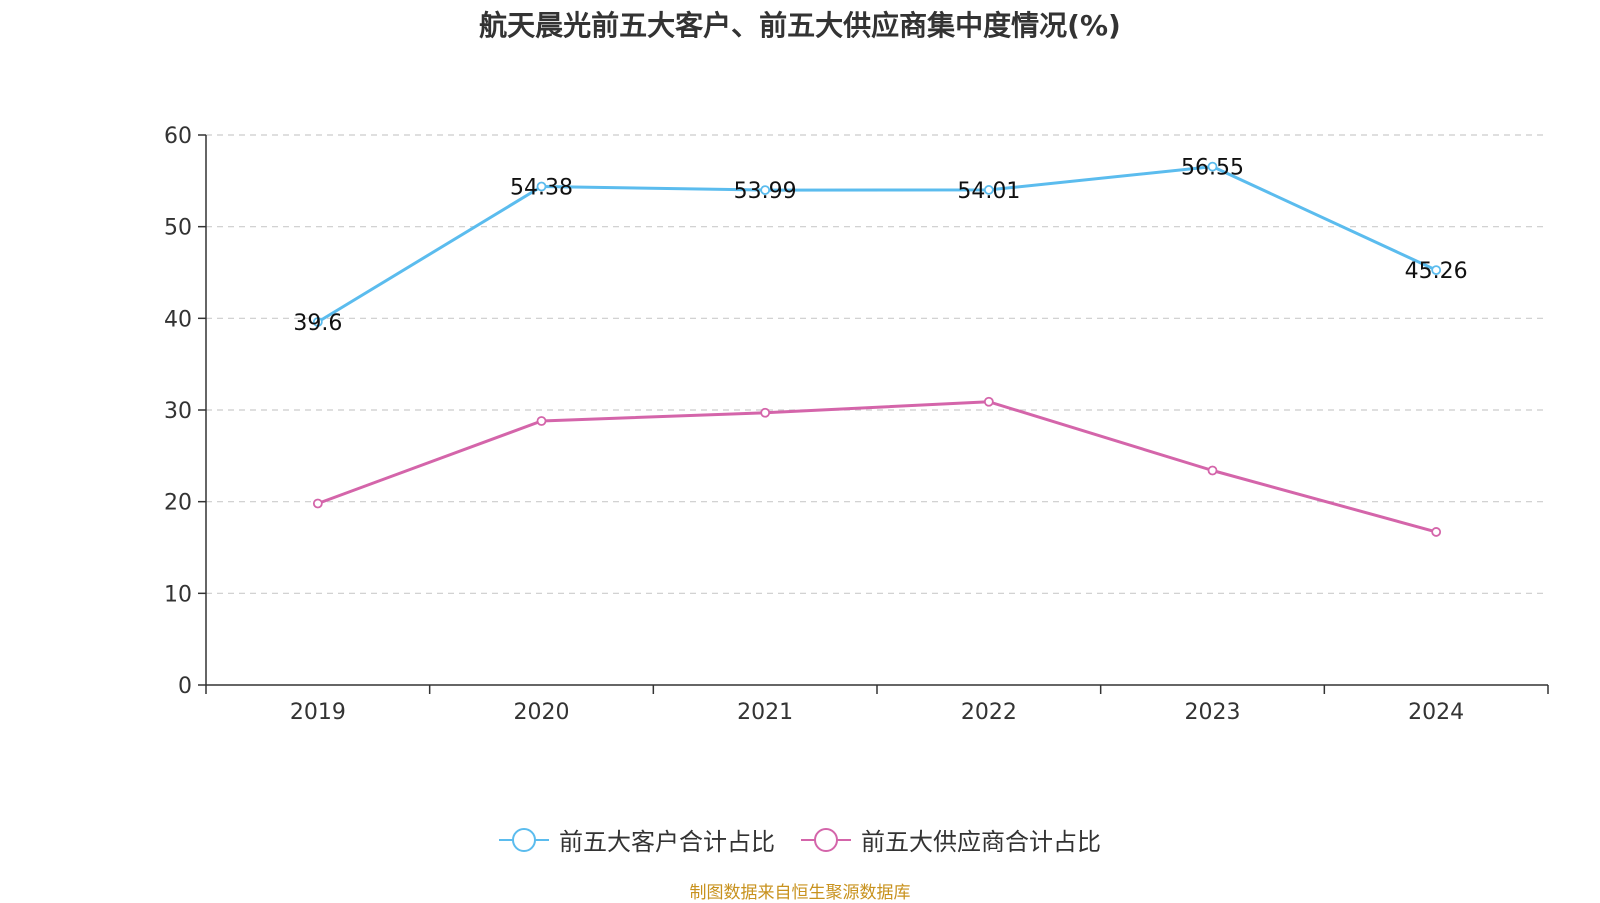 The height and width of the screenshot is (903, 1600). I want to click on x-tick-label: 2022, so click(989, 712).